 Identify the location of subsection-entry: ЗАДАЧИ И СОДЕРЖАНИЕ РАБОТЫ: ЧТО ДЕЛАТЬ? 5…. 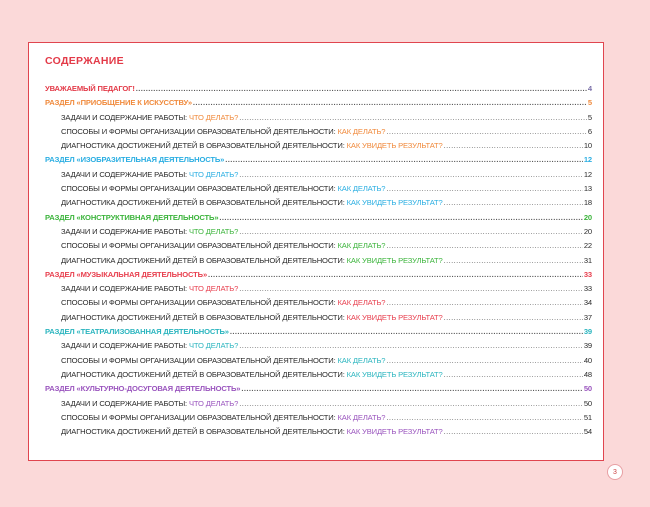
(318, 406).